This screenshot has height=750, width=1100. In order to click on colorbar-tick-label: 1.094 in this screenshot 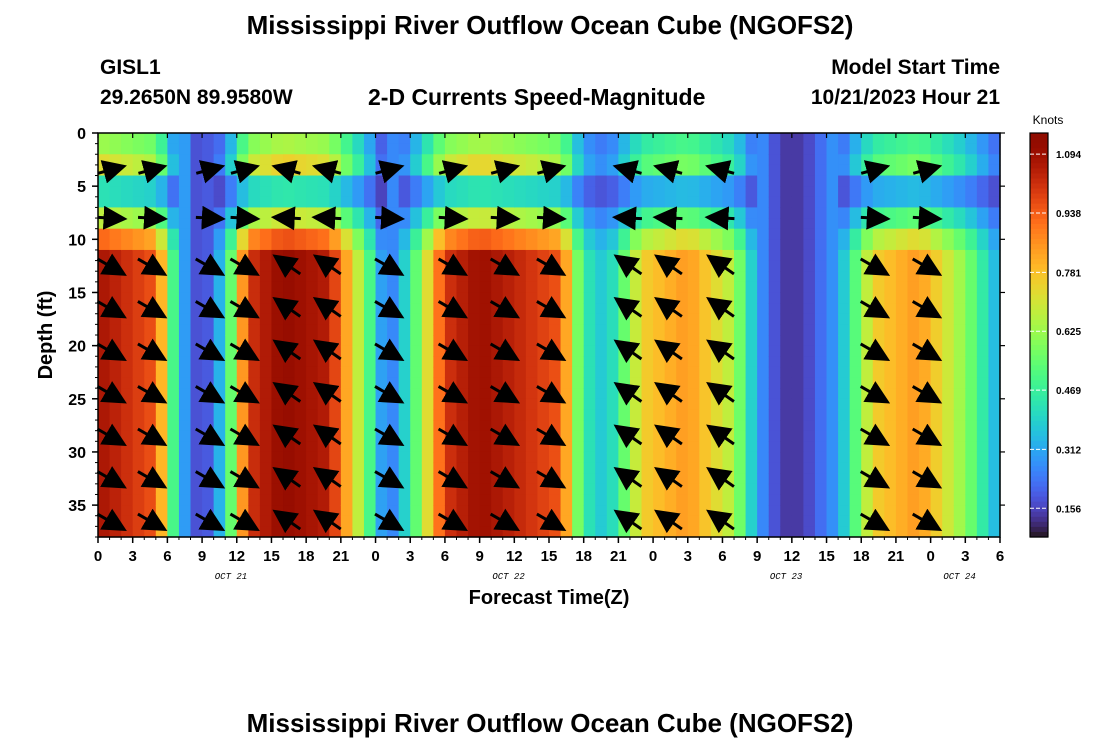, I will do `click(1068, 155)`.